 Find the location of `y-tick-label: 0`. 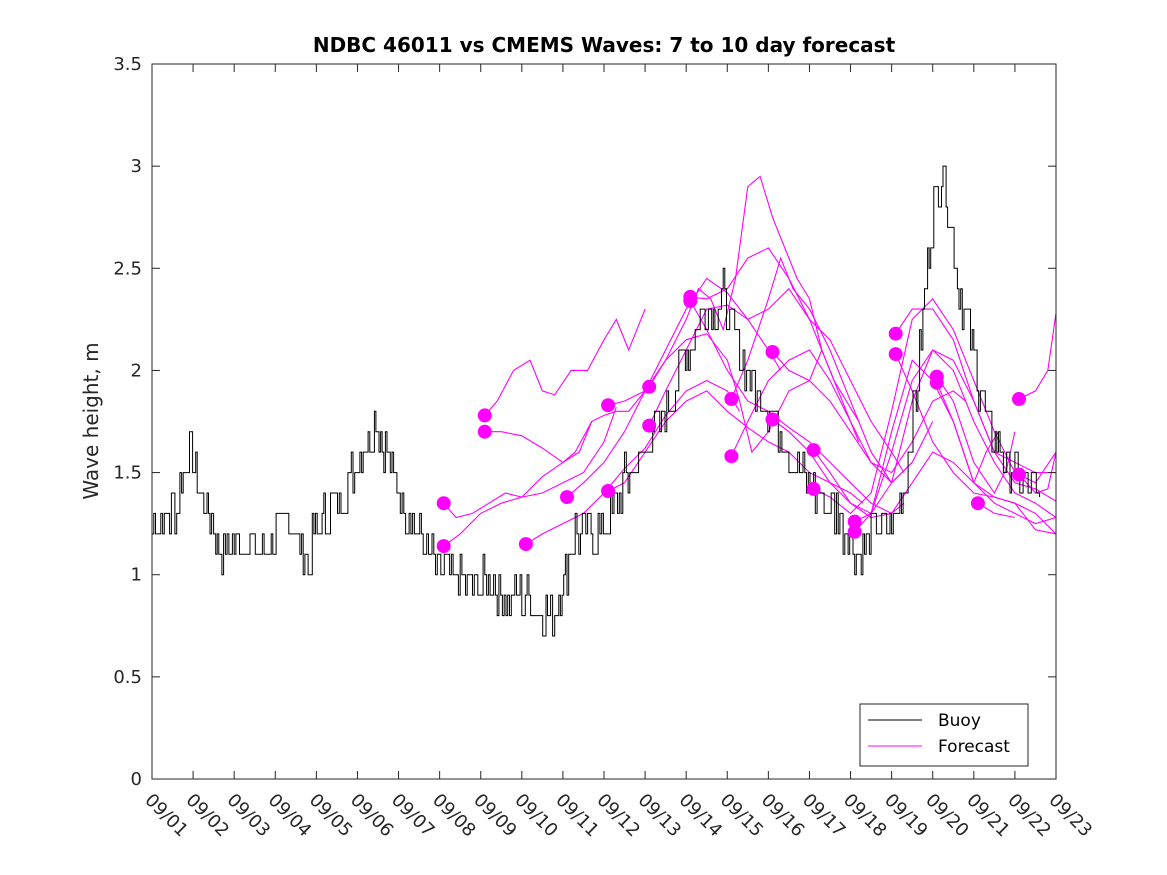

y-tick-label: 0 is located at coordinates (136, 779).